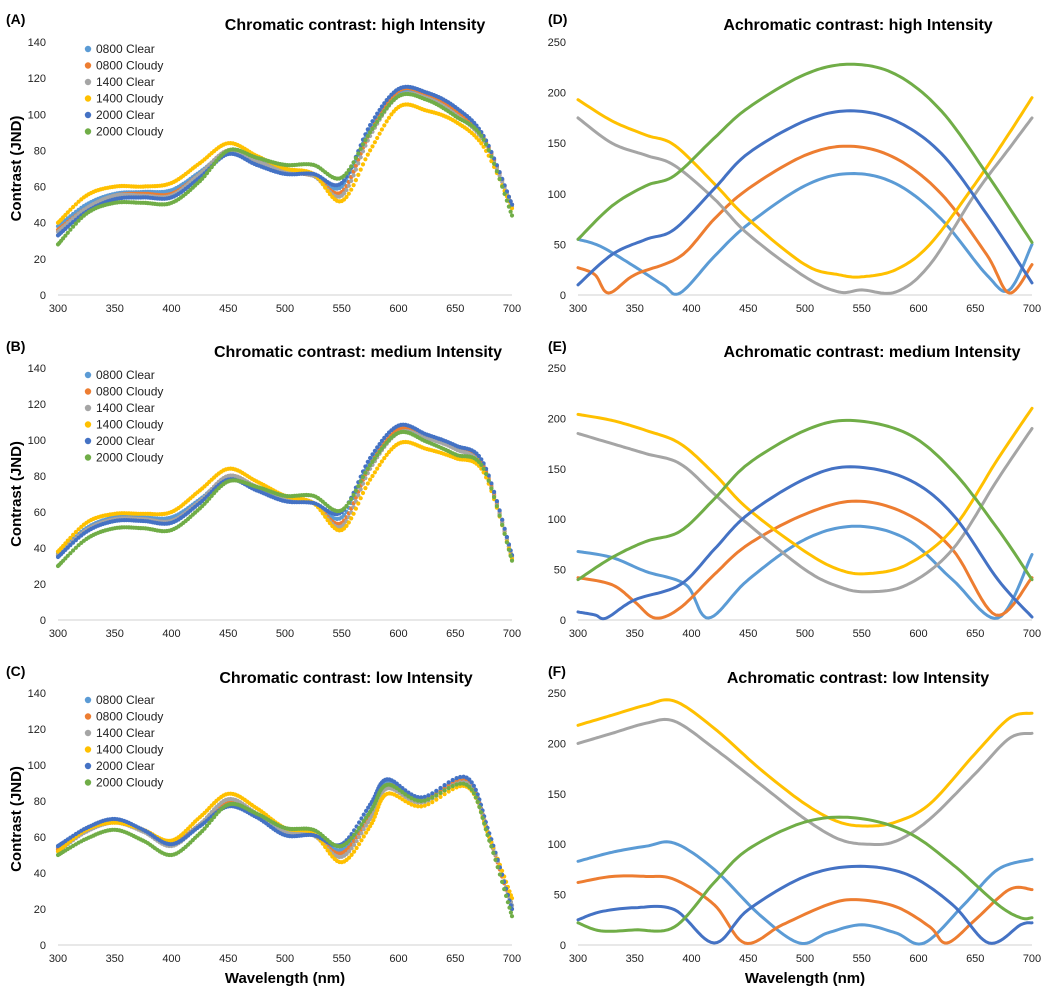  What do you see at coordinates (43, 621) in the screenshot?
I see `y-tick-label: 0` at bounding box center [43, 621].